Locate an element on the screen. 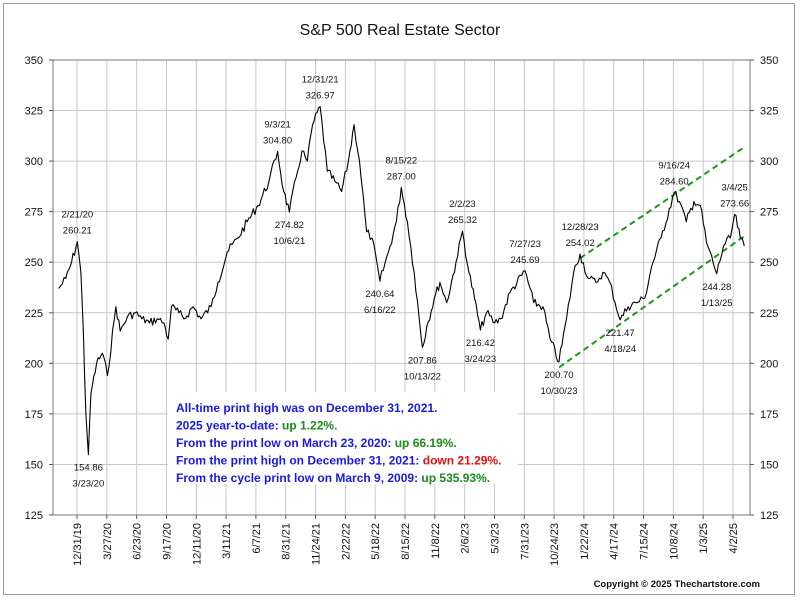 The height and width of the screenshot is (600, 800). x-tick-label: 10/8/24 is located at coordinates (674, 541).